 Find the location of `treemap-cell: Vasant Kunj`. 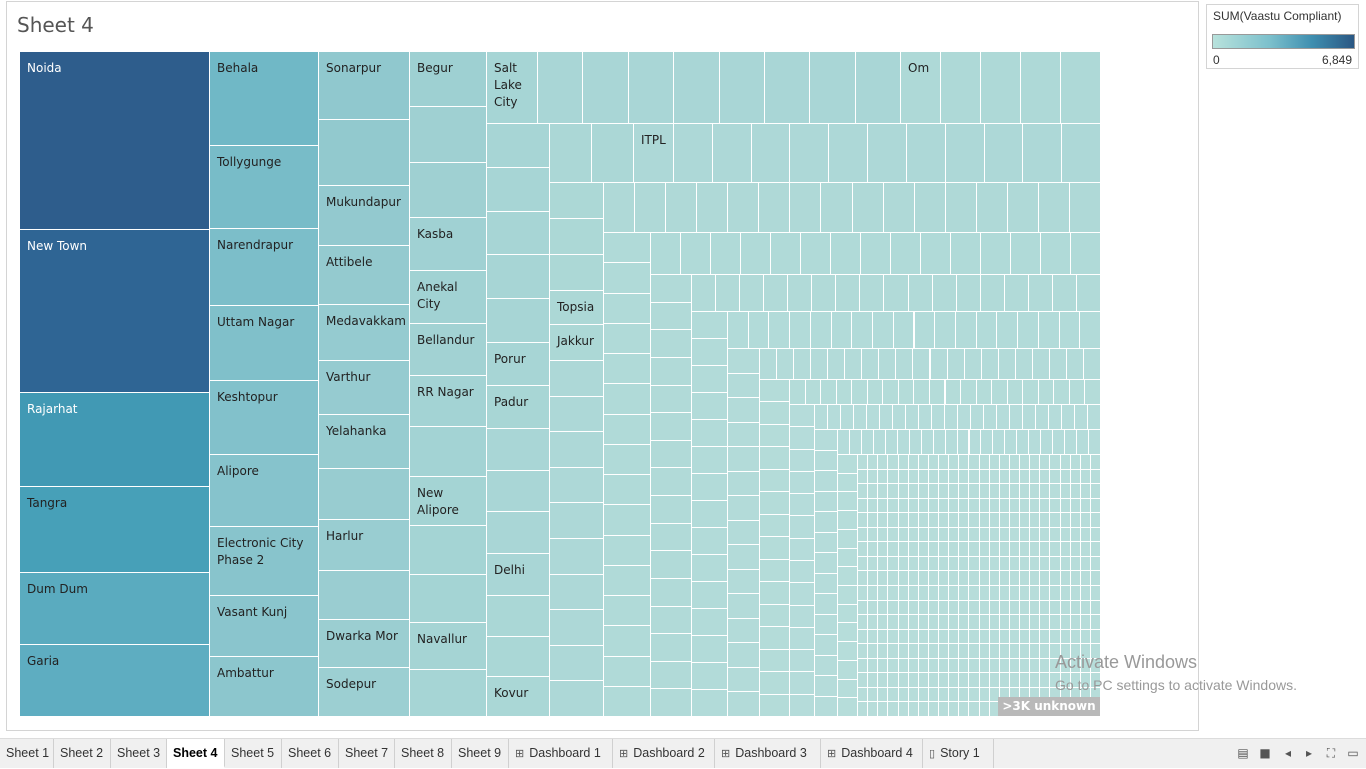

treemap-cell: Vasant Kunj is located at coordinates (264, 626).